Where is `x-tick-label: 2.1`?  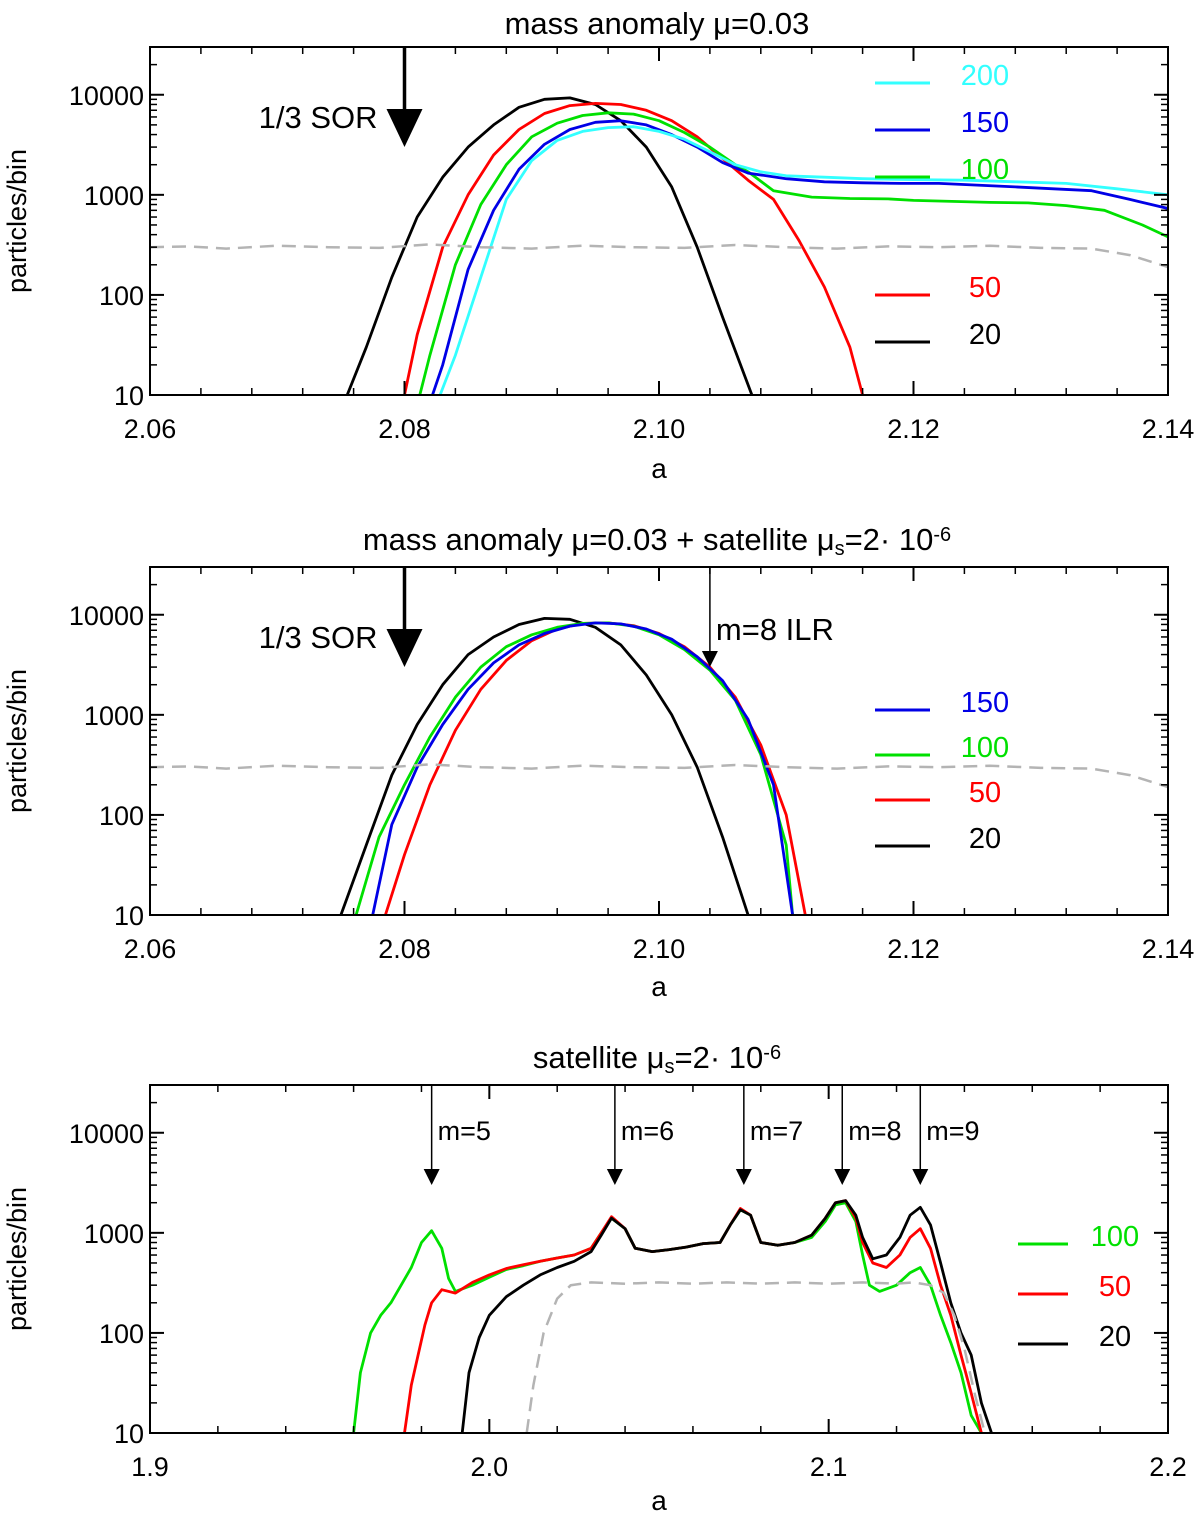 x-tick-label: 2.1 is located at coordinates (829, 1467).